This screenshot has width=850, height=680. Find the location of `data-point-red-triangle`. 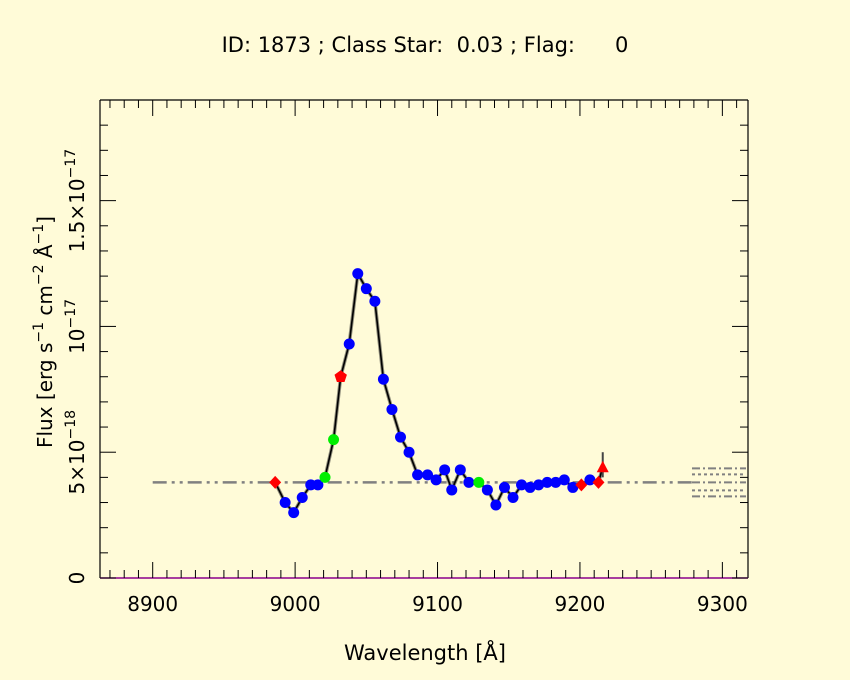

data-point-red-triangle is located at coordinates (602, 466).